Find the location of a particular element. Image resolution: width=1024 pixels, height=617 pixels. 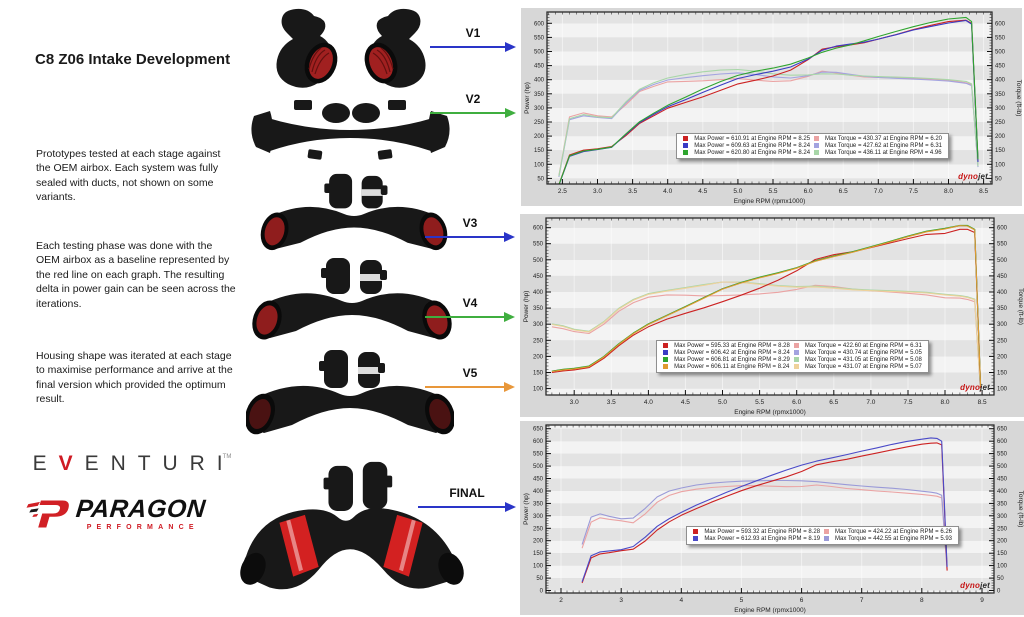

eventuri-letter: T is located at coordinates (144, 463).